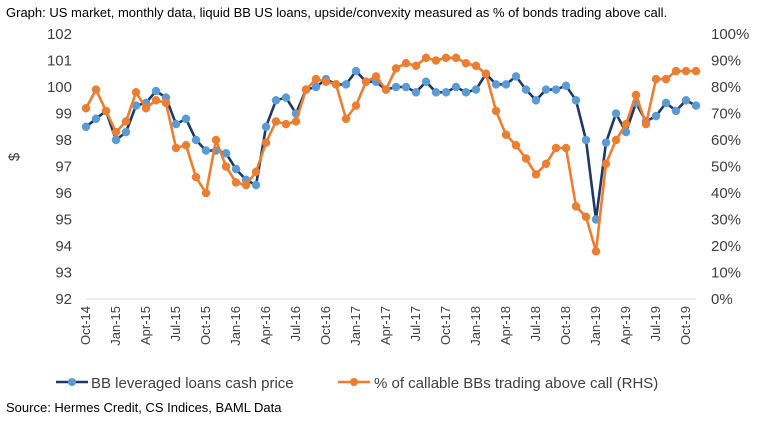 This screenshot has height=424, width=758. I want to click on x-tick-label: Apr-17, so click(385, 325).